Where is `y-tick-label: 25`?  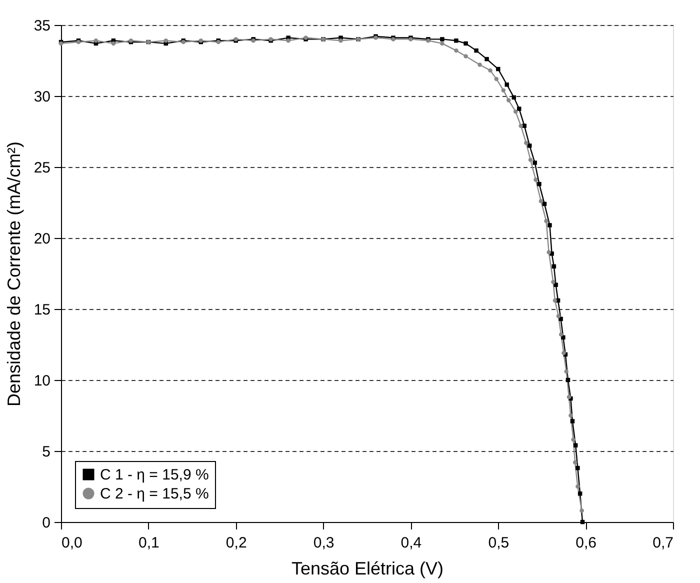 y-tick-label: 25 is located at coordinates (42, 168).